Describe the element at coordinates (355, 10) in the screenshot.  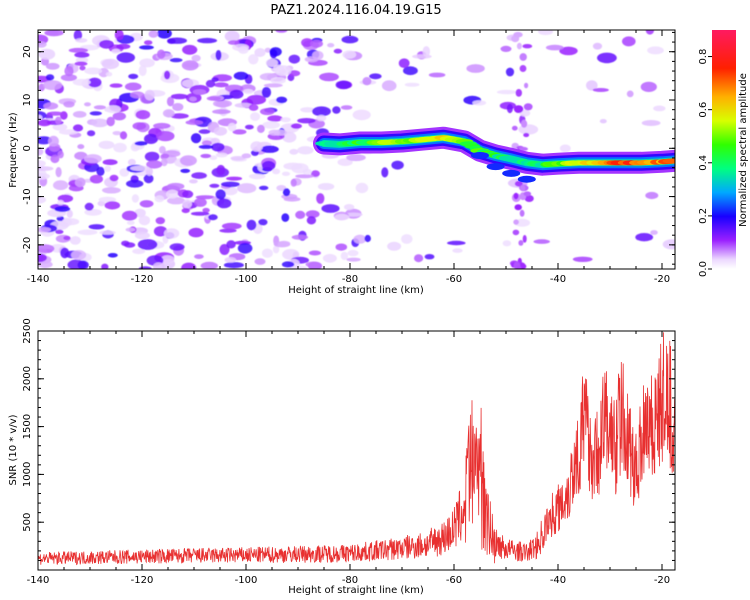
I see `figure-title: PAZ1.2024.116.04.19.G15` at that location.